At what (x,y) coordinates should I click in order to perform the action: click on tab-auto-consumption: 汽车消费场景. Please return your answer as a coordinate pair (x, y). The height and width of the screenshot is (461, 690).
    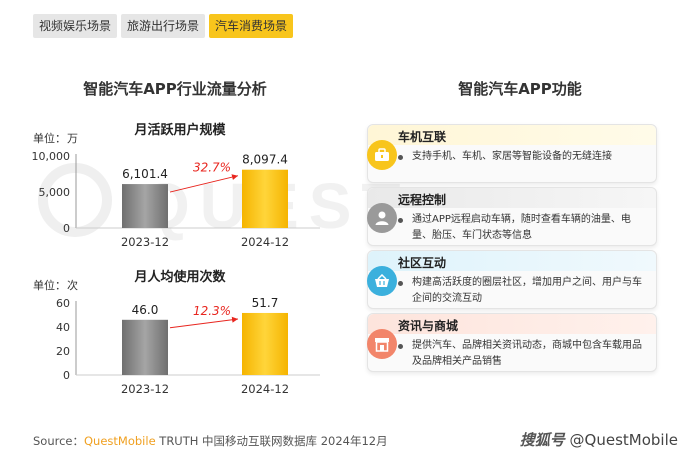
    Looking at the image, I should click on (251, 26).